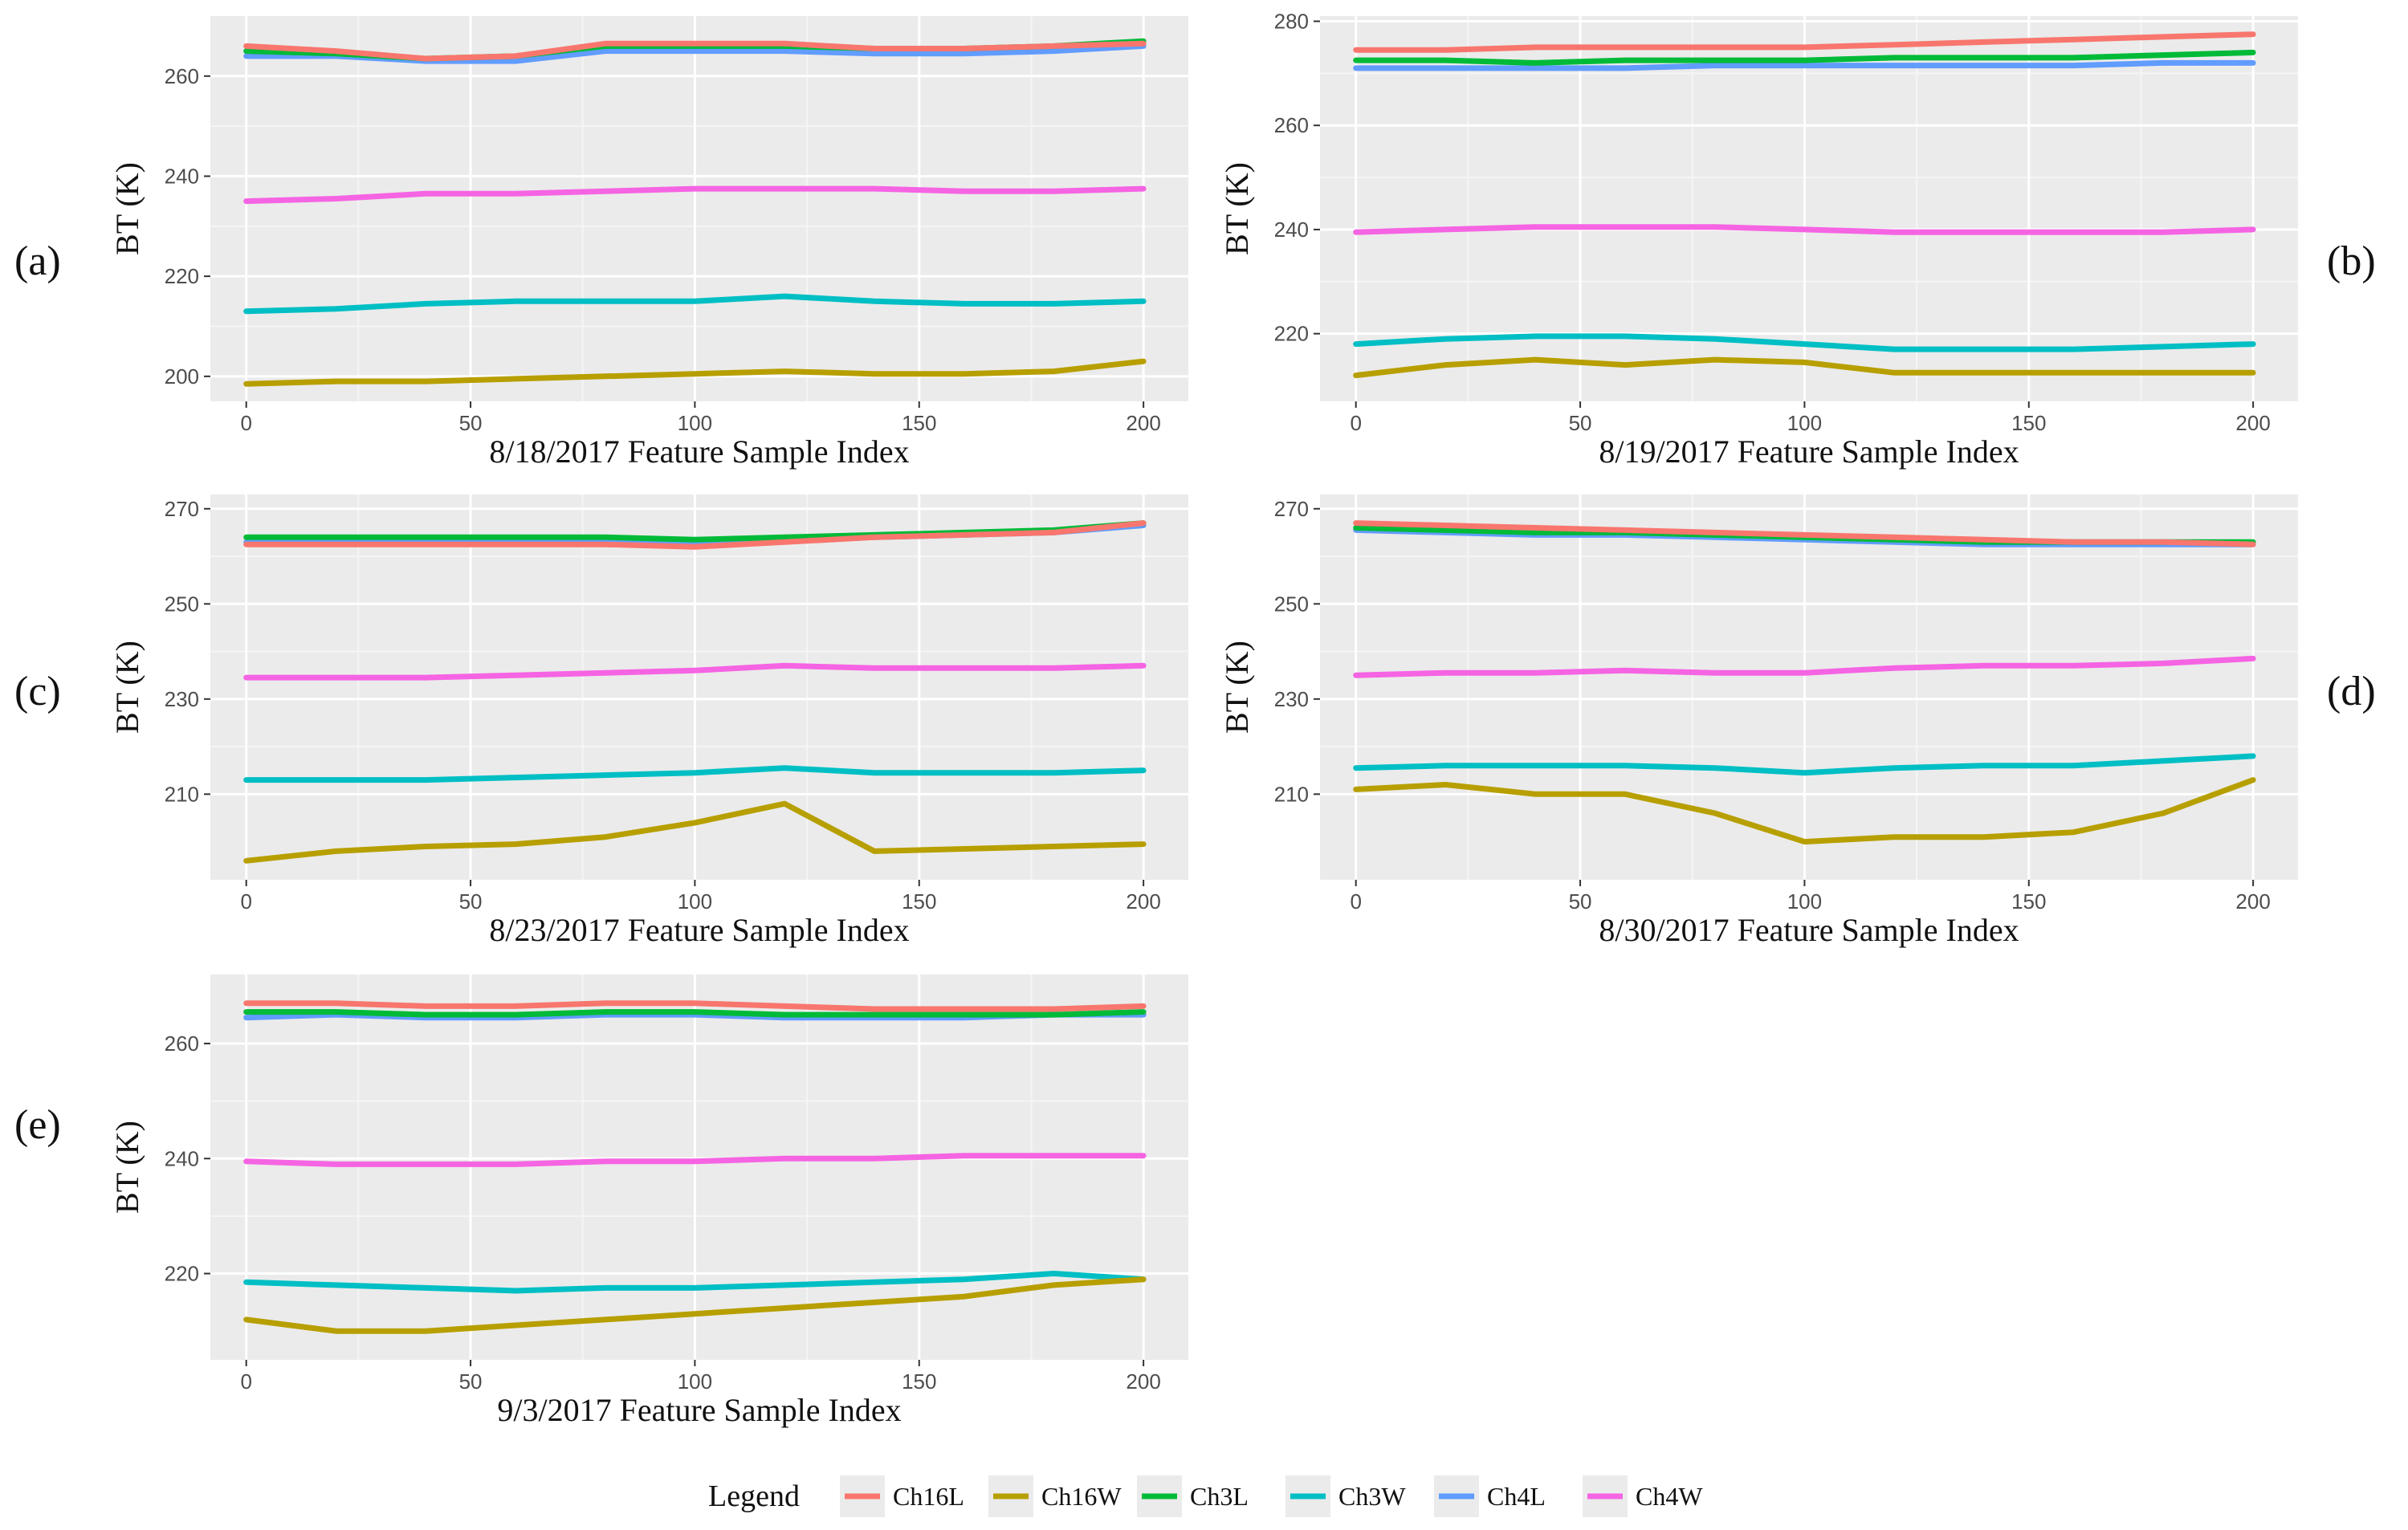 This screenshot has width=2408, height=1530. Describe the element at coordinates (1669, 1496) in the screenshot. I see `legend-label-ch4w: Ch4W` at that location.